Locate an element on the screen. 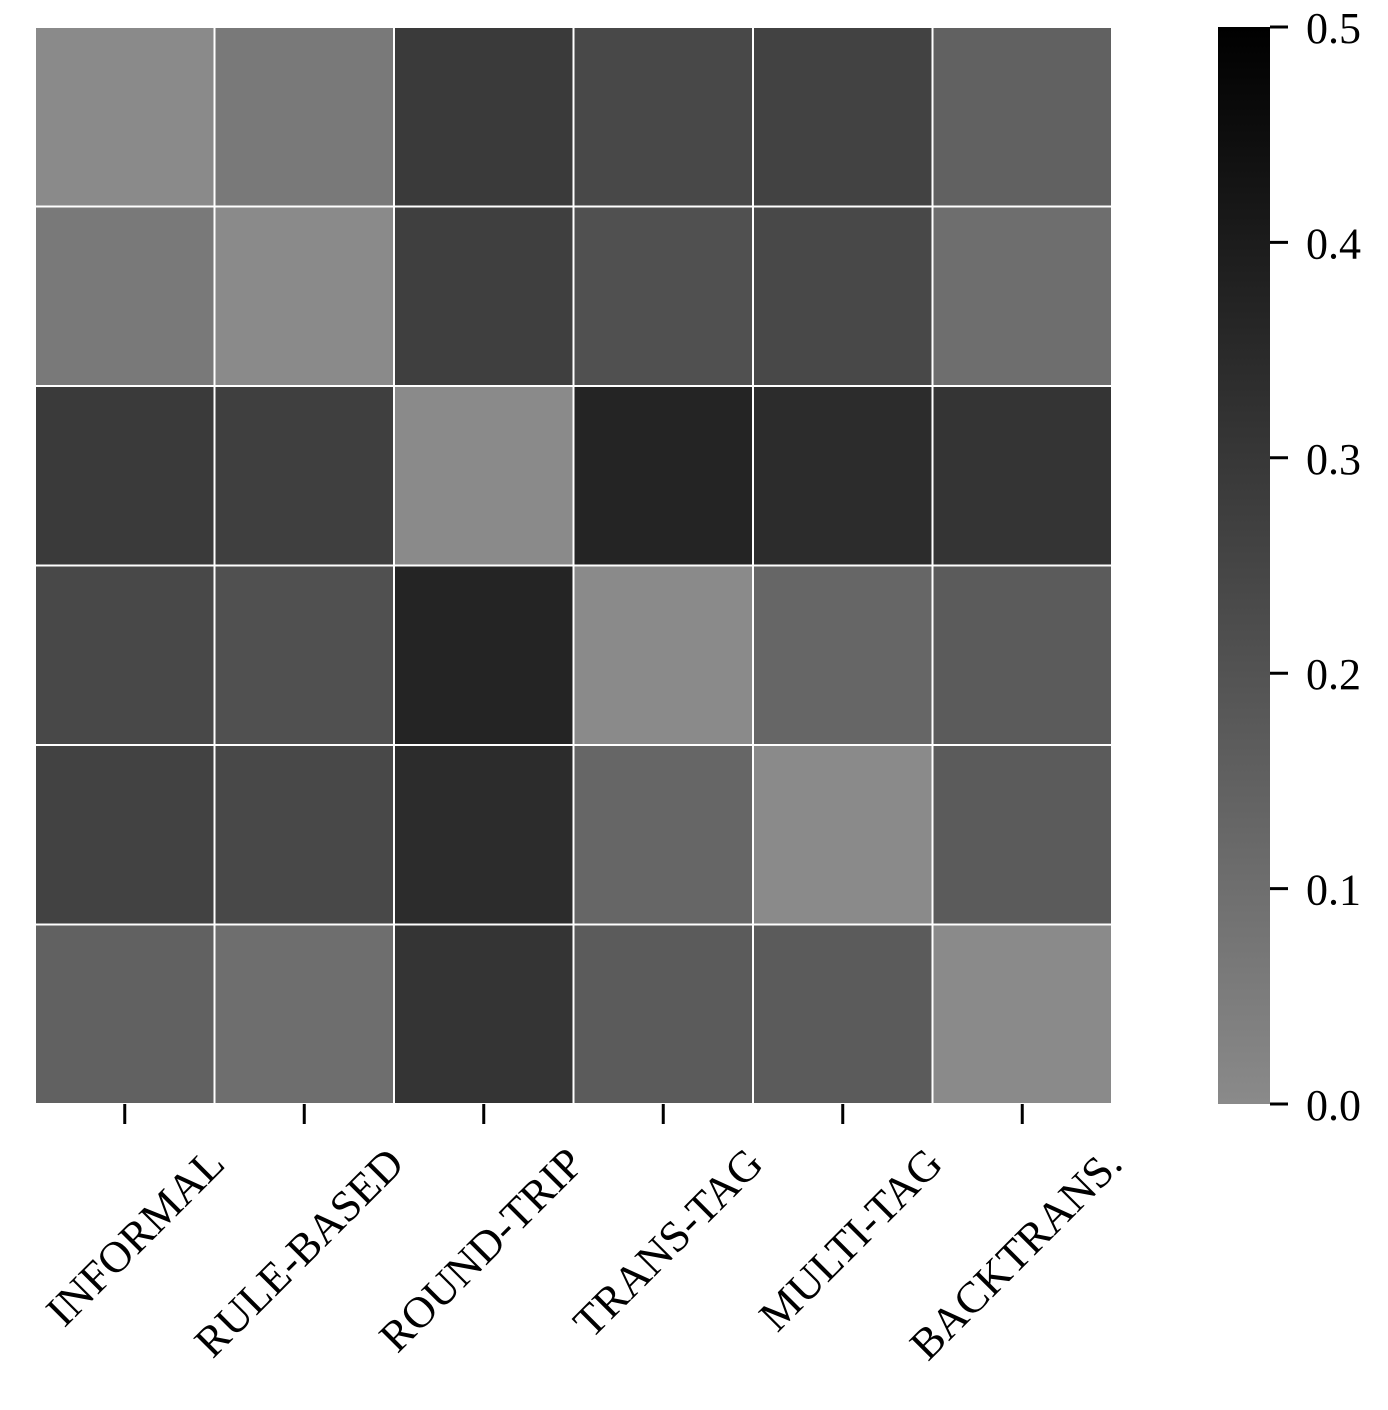 This screenshot has height=1410, width=1388. colorbar-ticks: 0.0 0.1 0.2 0.3 0.4 0.5 is located at coordinates (1315, 567).